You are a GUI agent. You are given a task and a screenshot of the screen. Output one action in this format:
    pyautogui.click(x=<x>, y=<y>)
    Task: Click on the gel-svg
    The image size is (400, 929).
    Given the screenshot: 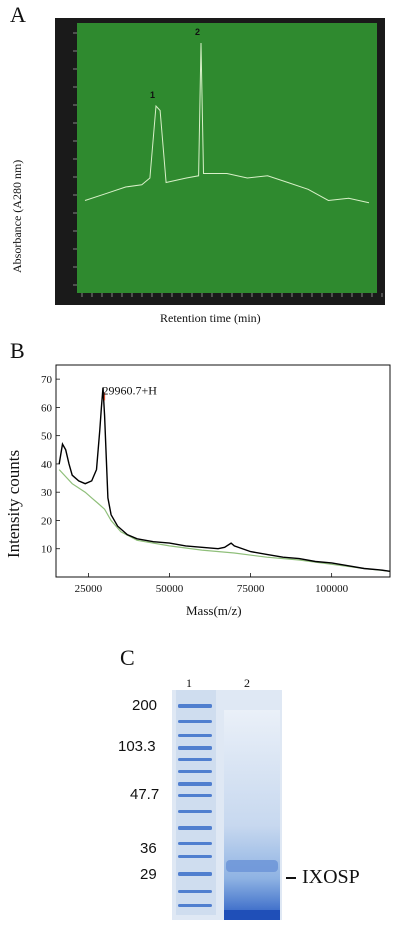 What is the action you would take?
    pyautogui.click(x=227, y=805)
    